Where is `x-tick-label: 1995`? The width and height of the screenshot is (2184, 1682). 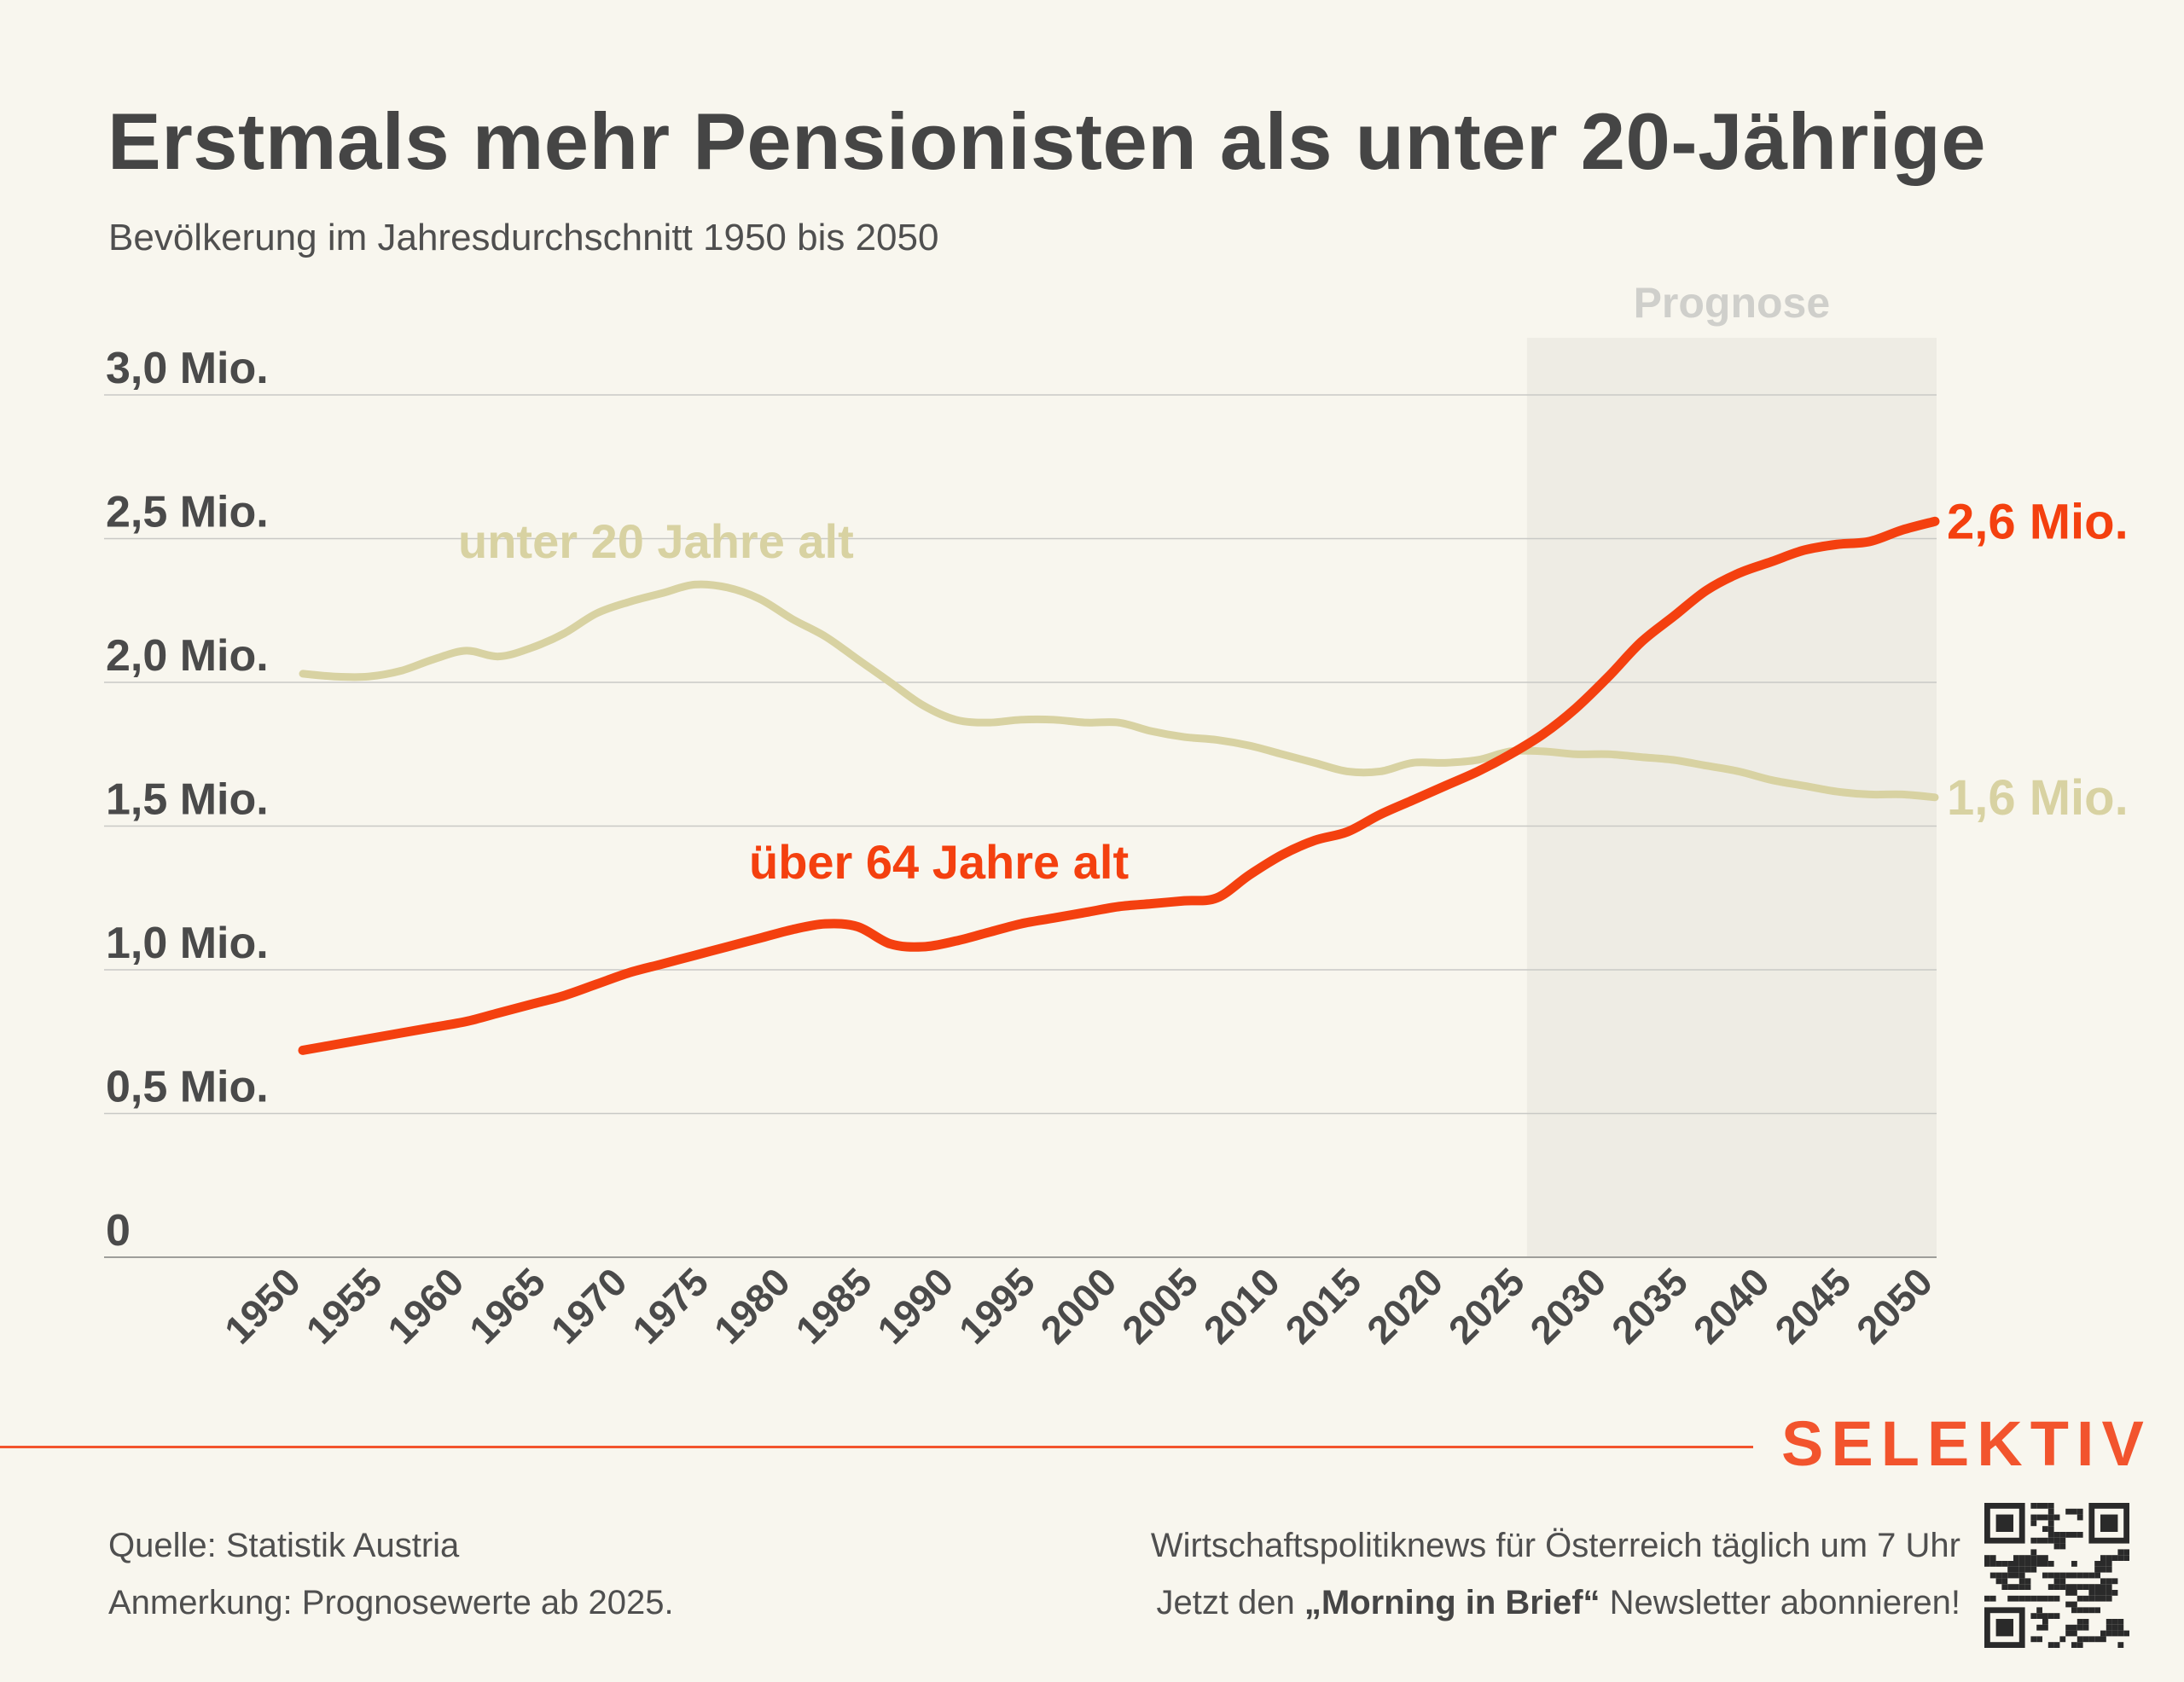
x-tick-label: 1995 is located at coordinates (997, 1305).